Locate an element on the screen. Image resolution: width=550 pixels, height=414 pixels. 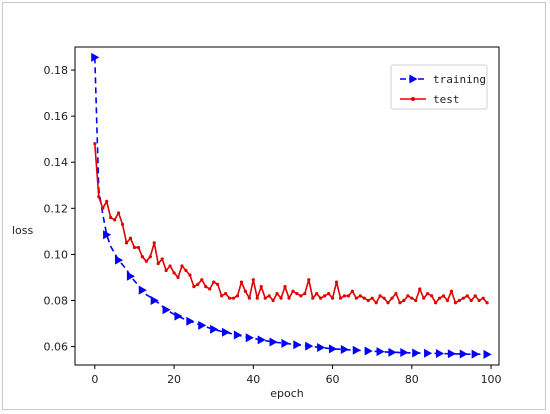
x-tick-label: 0 is located at coordinates (94, 379).